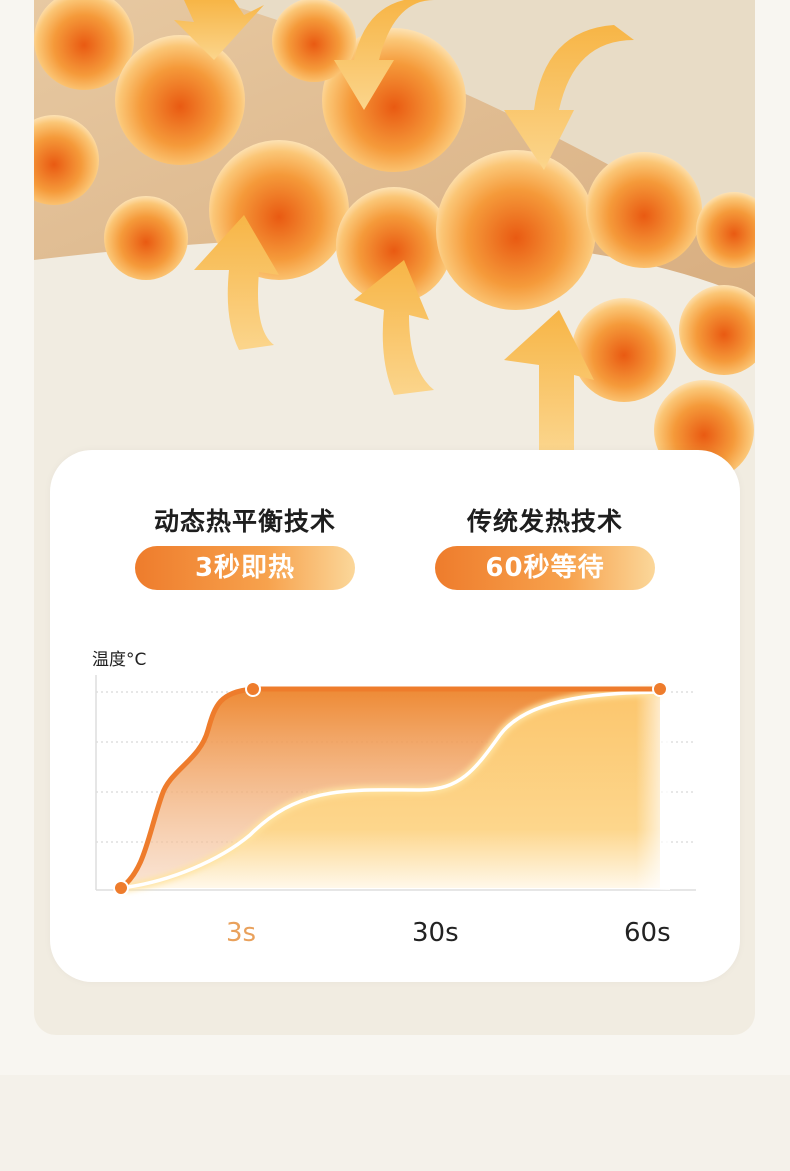 This screenshot has height=1171, width=790. Describe the element at coordinates (435, 933) in the screenshot. I see `x-tick-30s: 30s` at that location.